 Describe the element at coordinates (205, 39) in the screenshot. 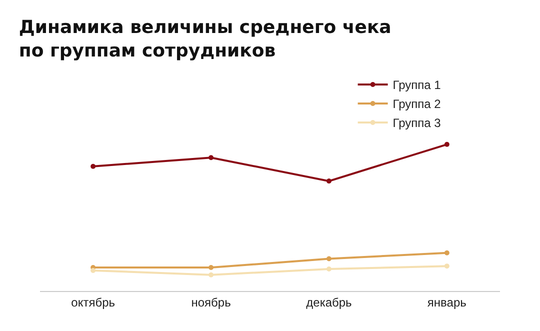

I see `chart-title: Динамика величины среднего чека по группам сотрудников` at that location.